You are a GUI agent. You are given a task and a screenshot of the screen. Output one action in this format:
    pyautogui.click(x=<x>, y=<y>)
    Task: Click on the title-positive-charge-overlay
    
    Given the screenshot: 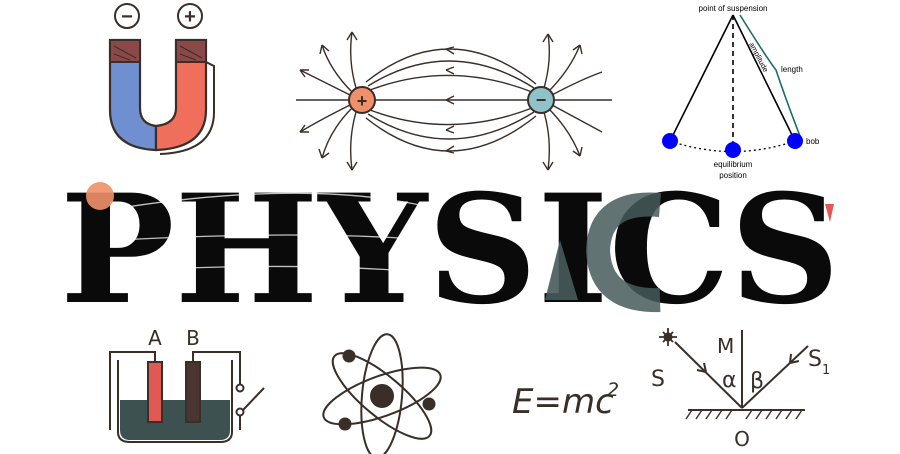 What is the action you would take?
    pyautogui.click(x=100, y=196)
    